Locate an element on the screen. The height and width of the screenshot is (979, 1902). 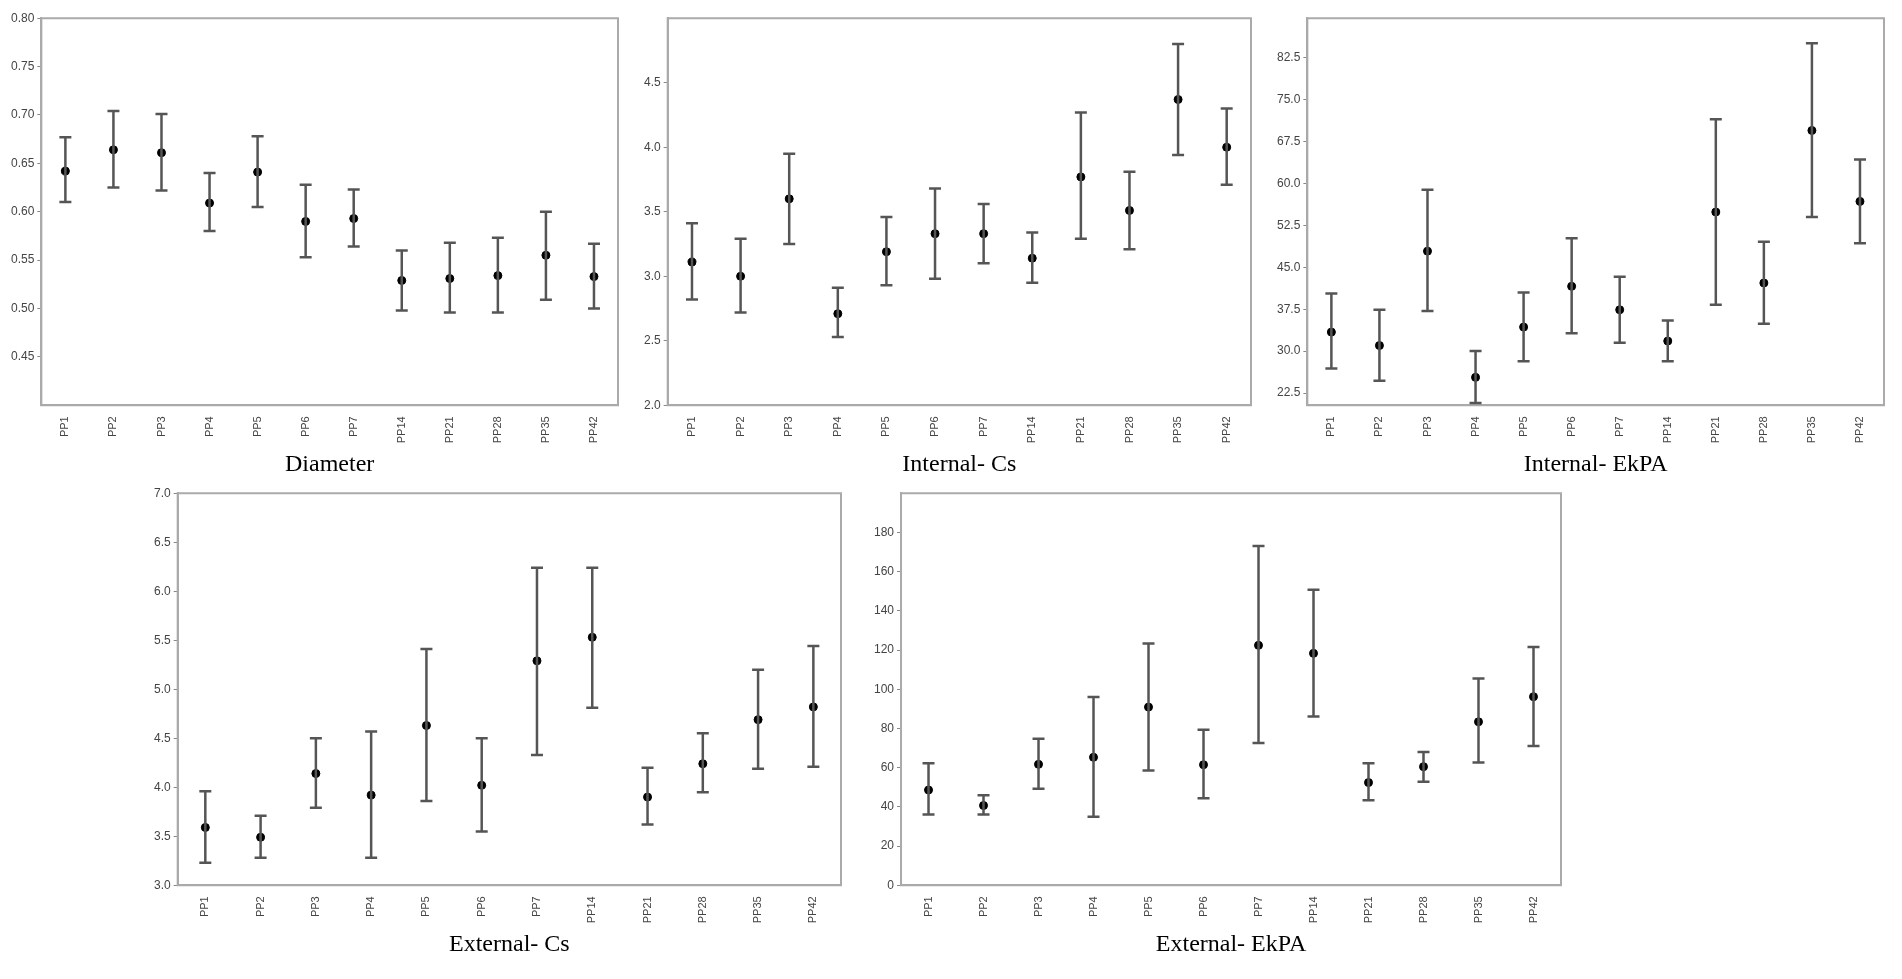
x-axis-title: Diameter is located at coordinates (330, 462).